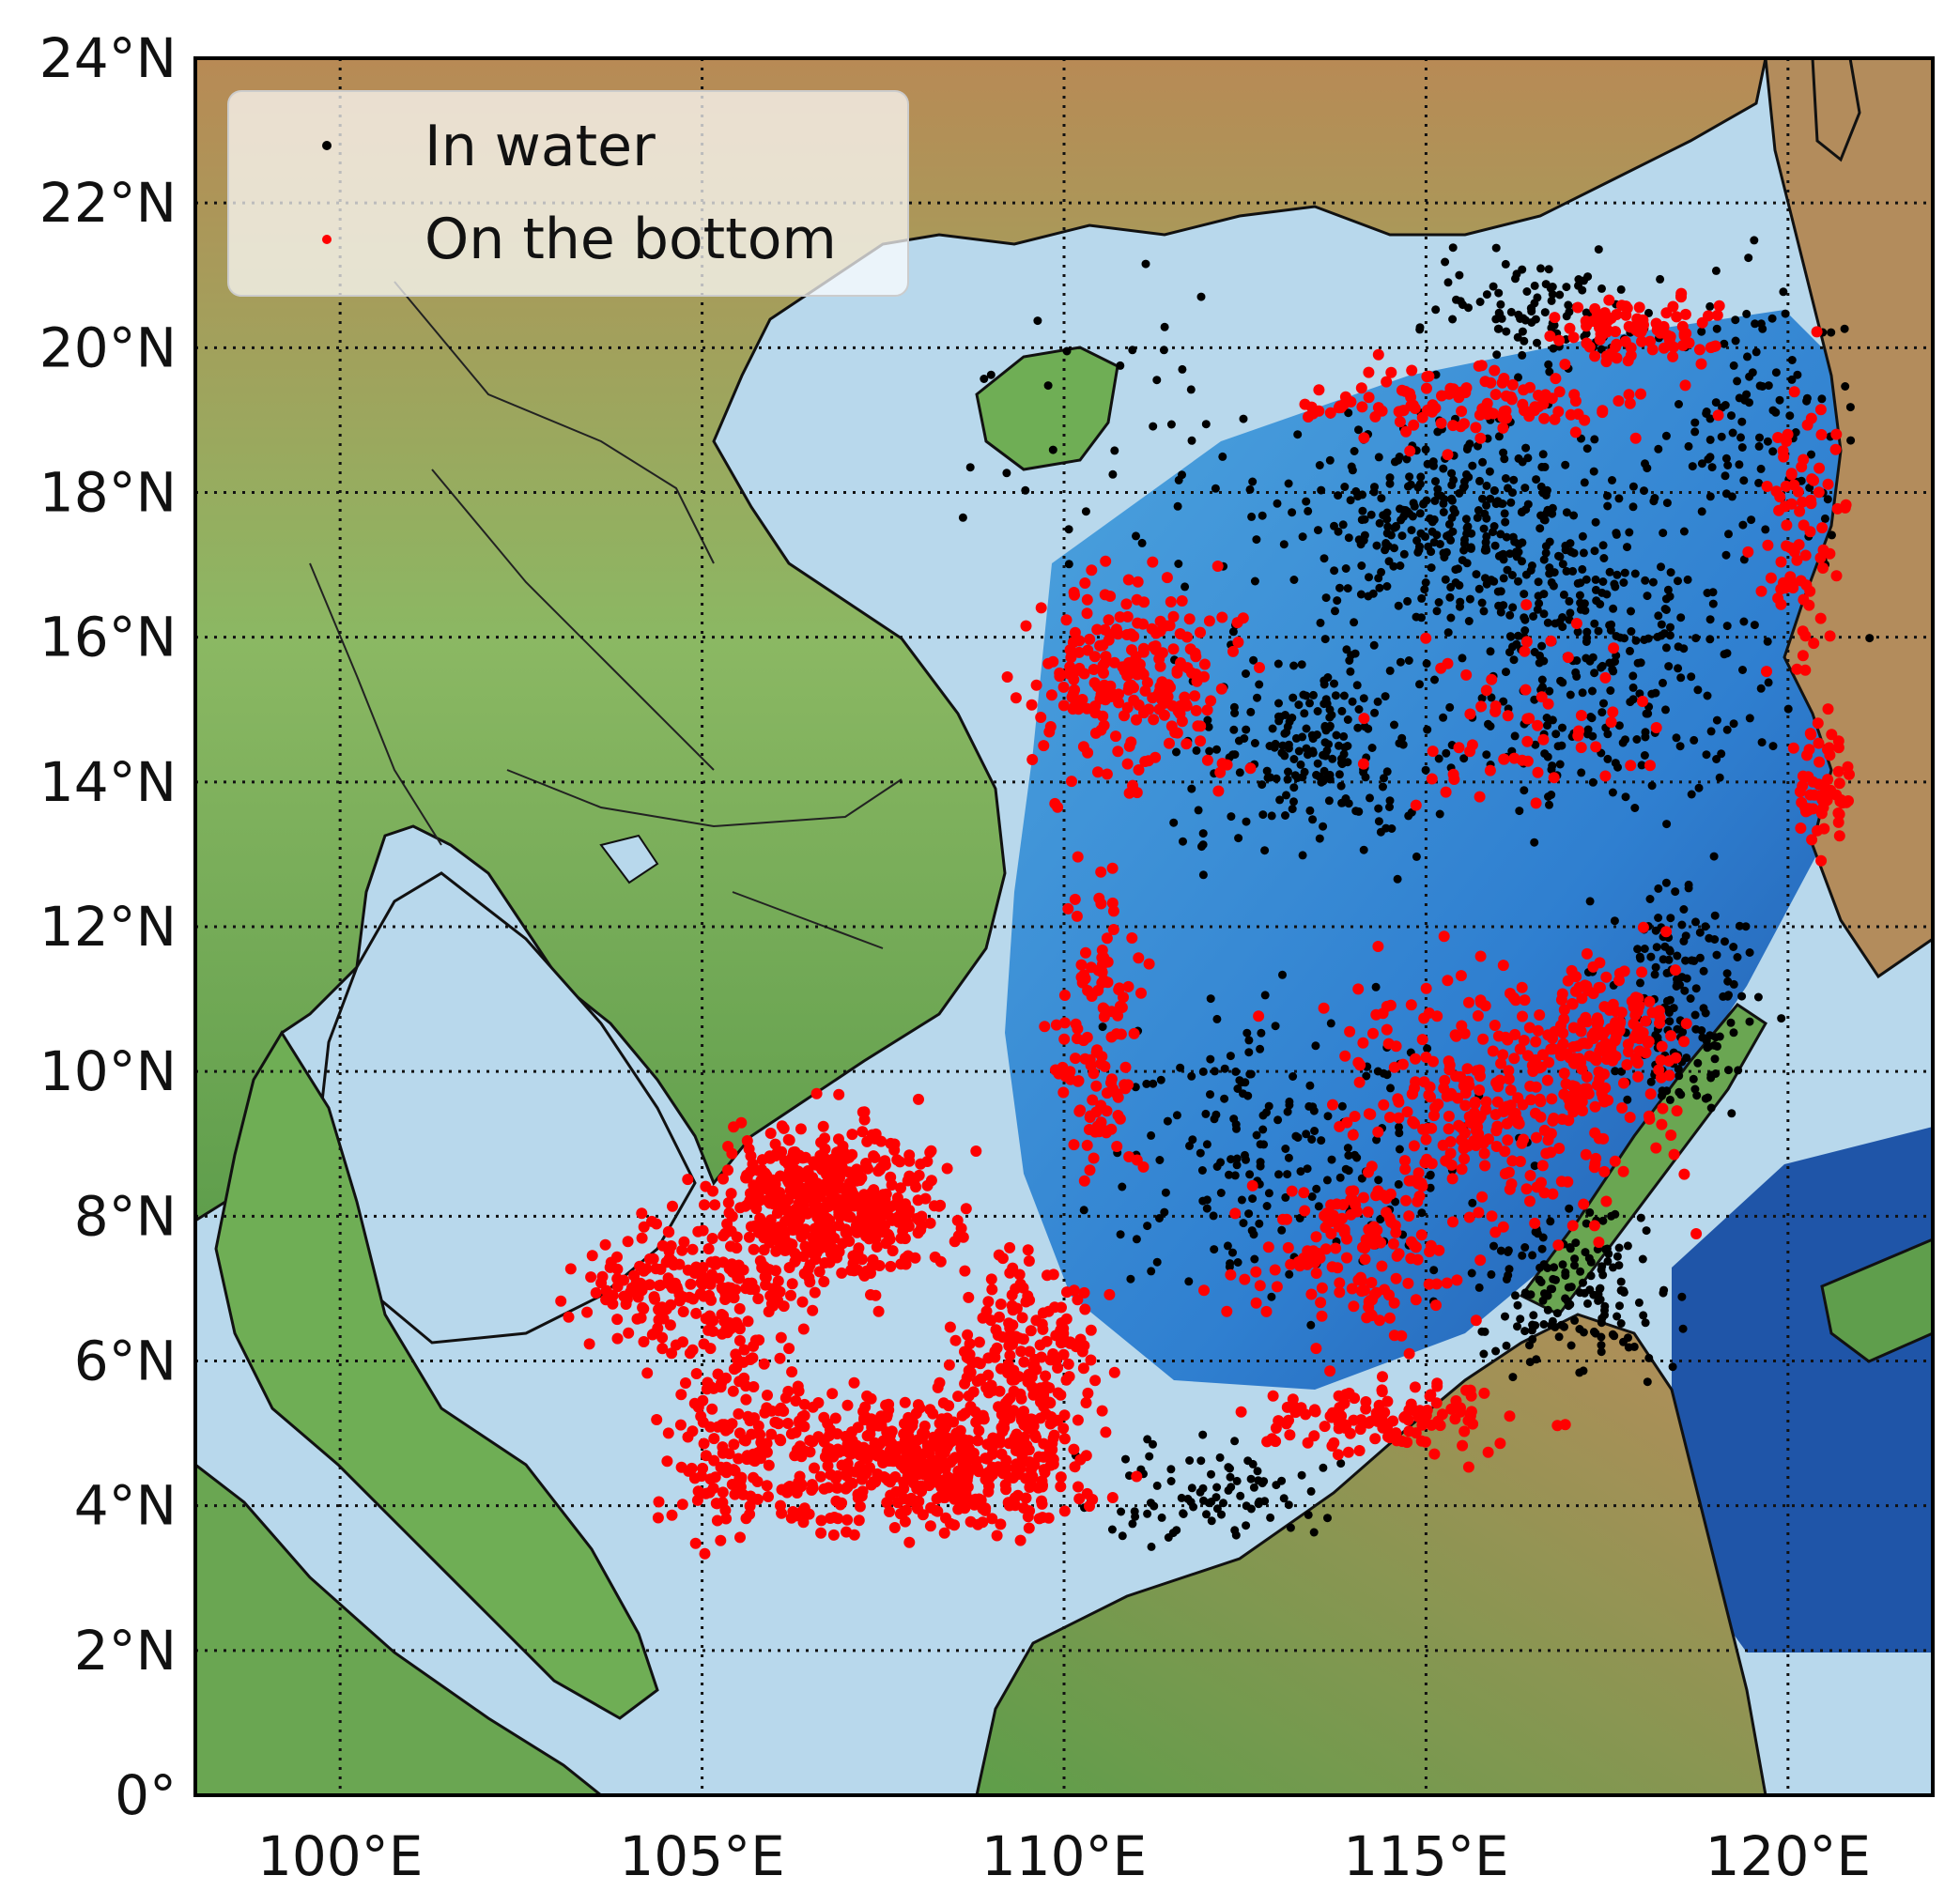 Image resolution: width=1960 pixels, height=1891 pixels. Describe the element at coordinates (108, 782) in the screenshot. I see `lat-tick-label: 14°N` at that location.